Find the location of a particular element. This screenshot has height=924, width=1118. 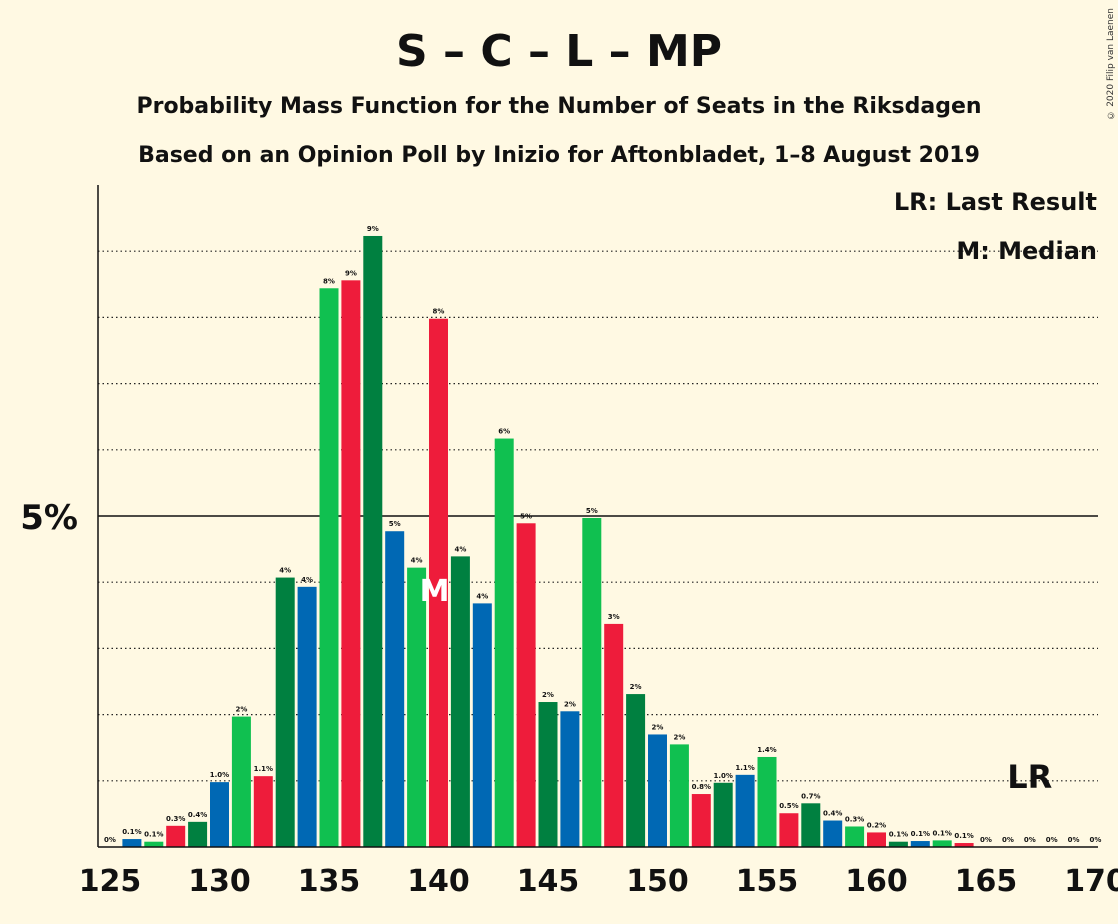

x-tick-label-135: 135 is located at coordinates (329, 881).